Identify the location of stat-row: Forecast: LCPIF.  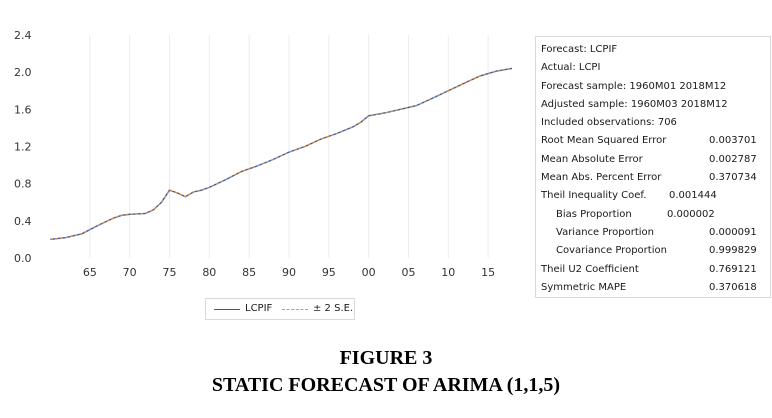
(655, 50).